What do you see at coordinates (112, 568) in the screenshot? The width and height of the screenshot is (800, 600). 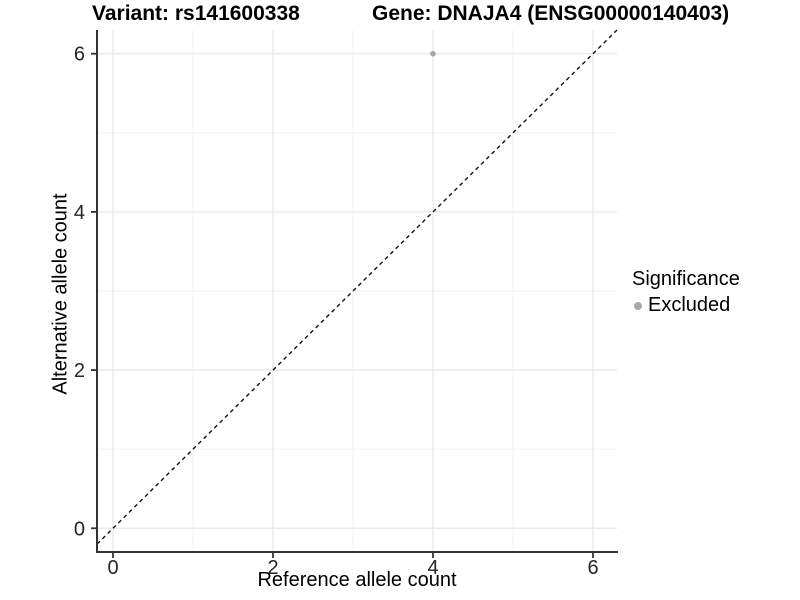 I see `x-tick-label: 0` at bounding box center [112, 568].